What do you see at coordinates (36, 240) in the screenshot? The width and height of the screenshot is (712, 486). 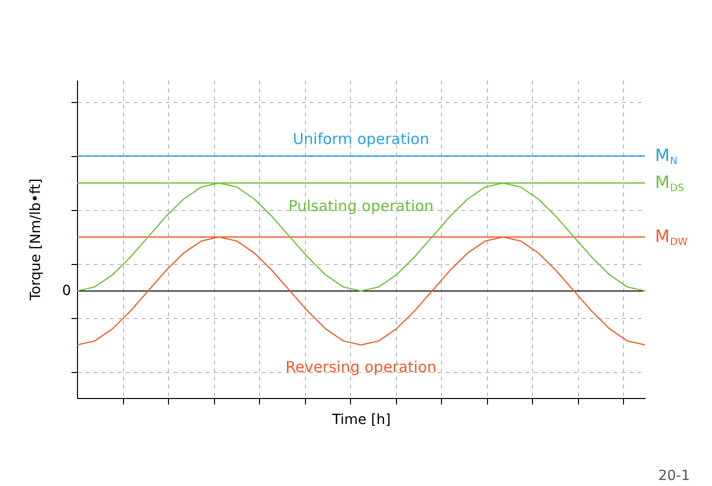 I see `y-axis-title: Torque [Nm/lb•ft]` at bounding box center [36, 240].